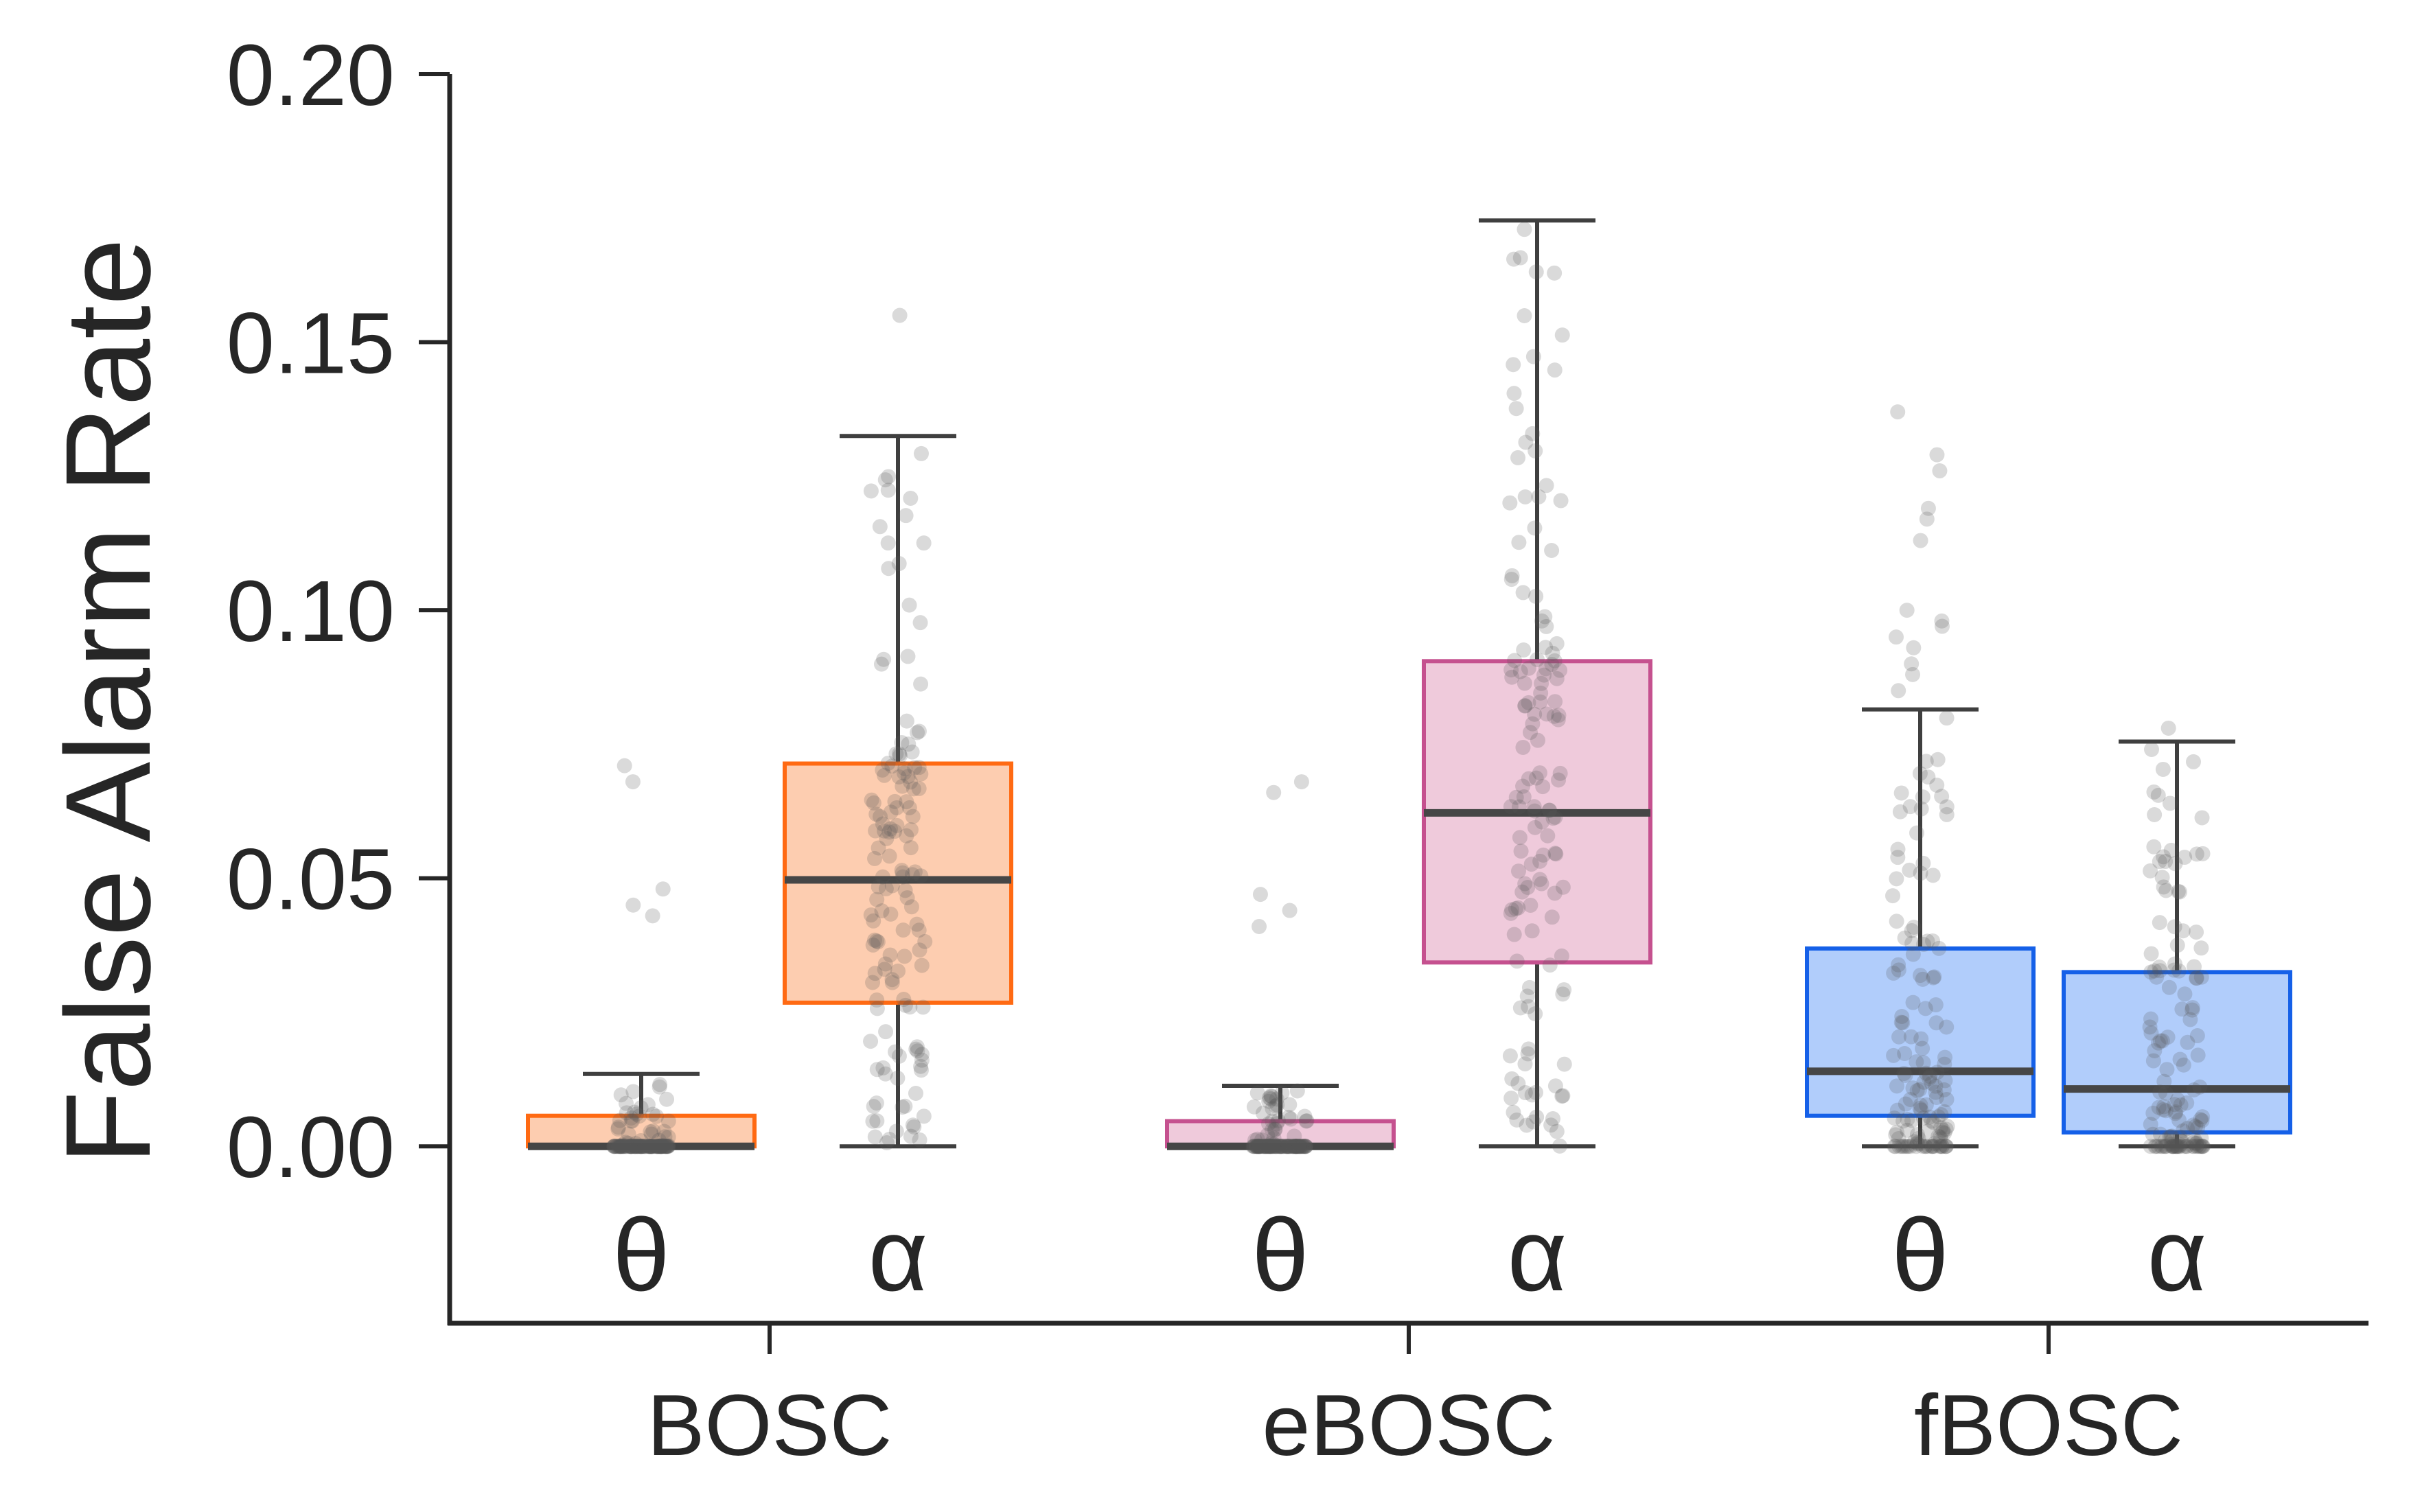 This screenshot has width=2409, height=1512. I want to click on y-tick-label: 0.05, so click(311, 880).